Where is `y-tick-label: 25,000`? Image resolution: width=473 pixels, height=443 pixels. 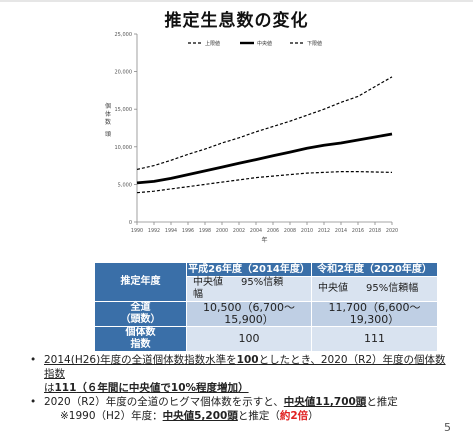 y-tick-label: 25,000 is located at coordinates (124, 35).